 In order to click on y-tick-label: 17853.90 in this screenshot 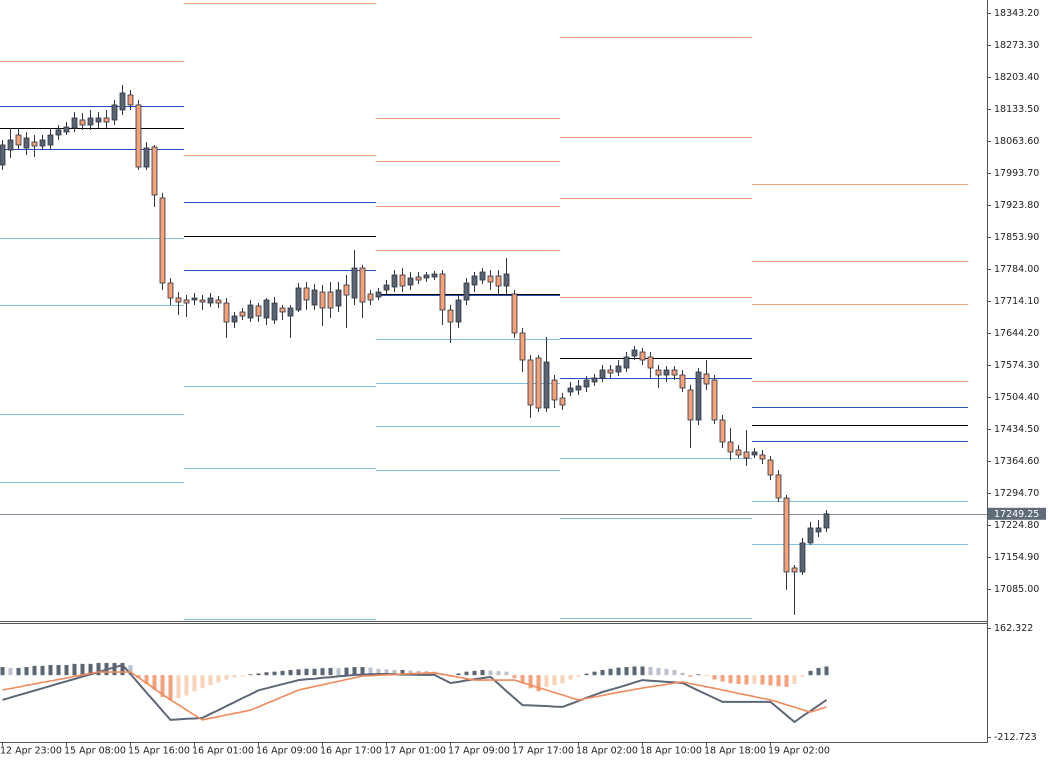, I will do `click(1016, 237)`.